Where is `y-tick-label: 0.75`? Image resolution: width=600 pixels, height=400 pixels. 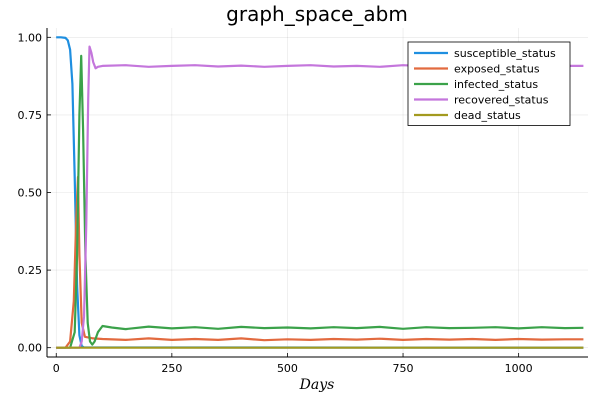
y-tick-label: 0.75 is located at coordinates (30, 115).